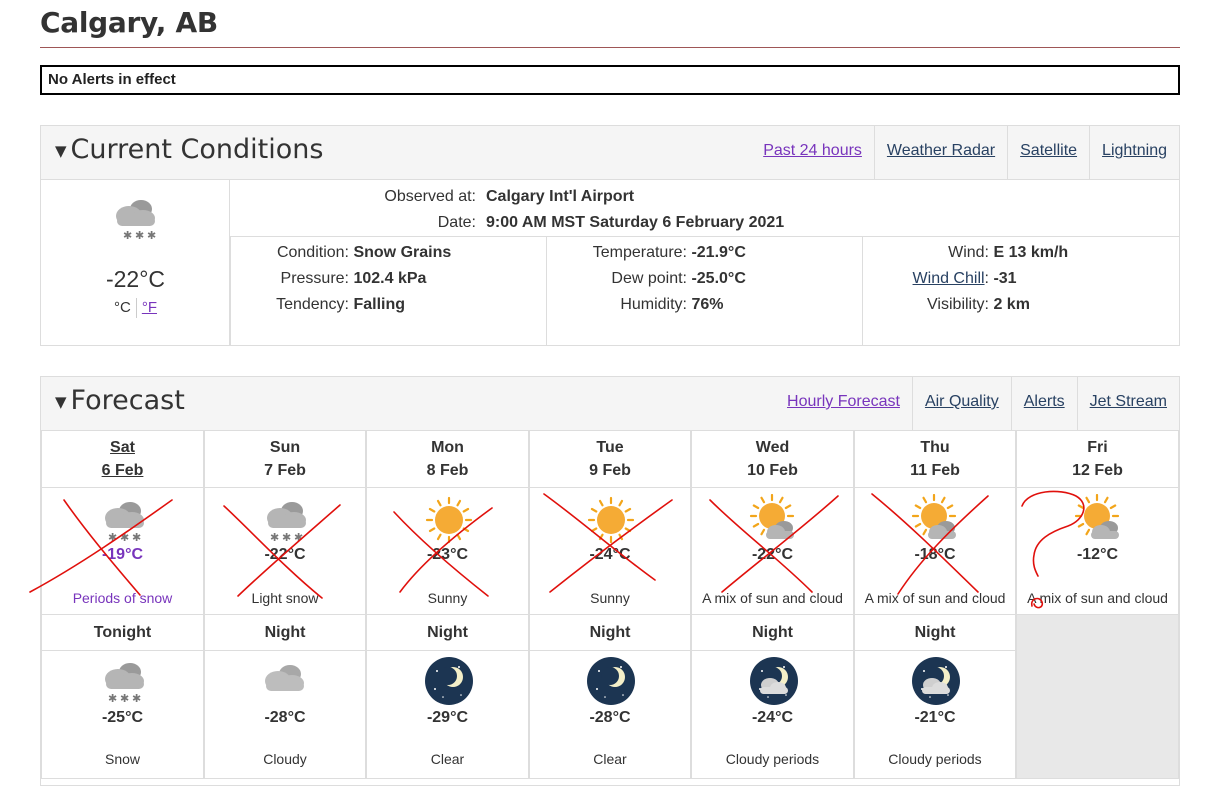  I want to click on day-name: Sat, so click(122, 447).